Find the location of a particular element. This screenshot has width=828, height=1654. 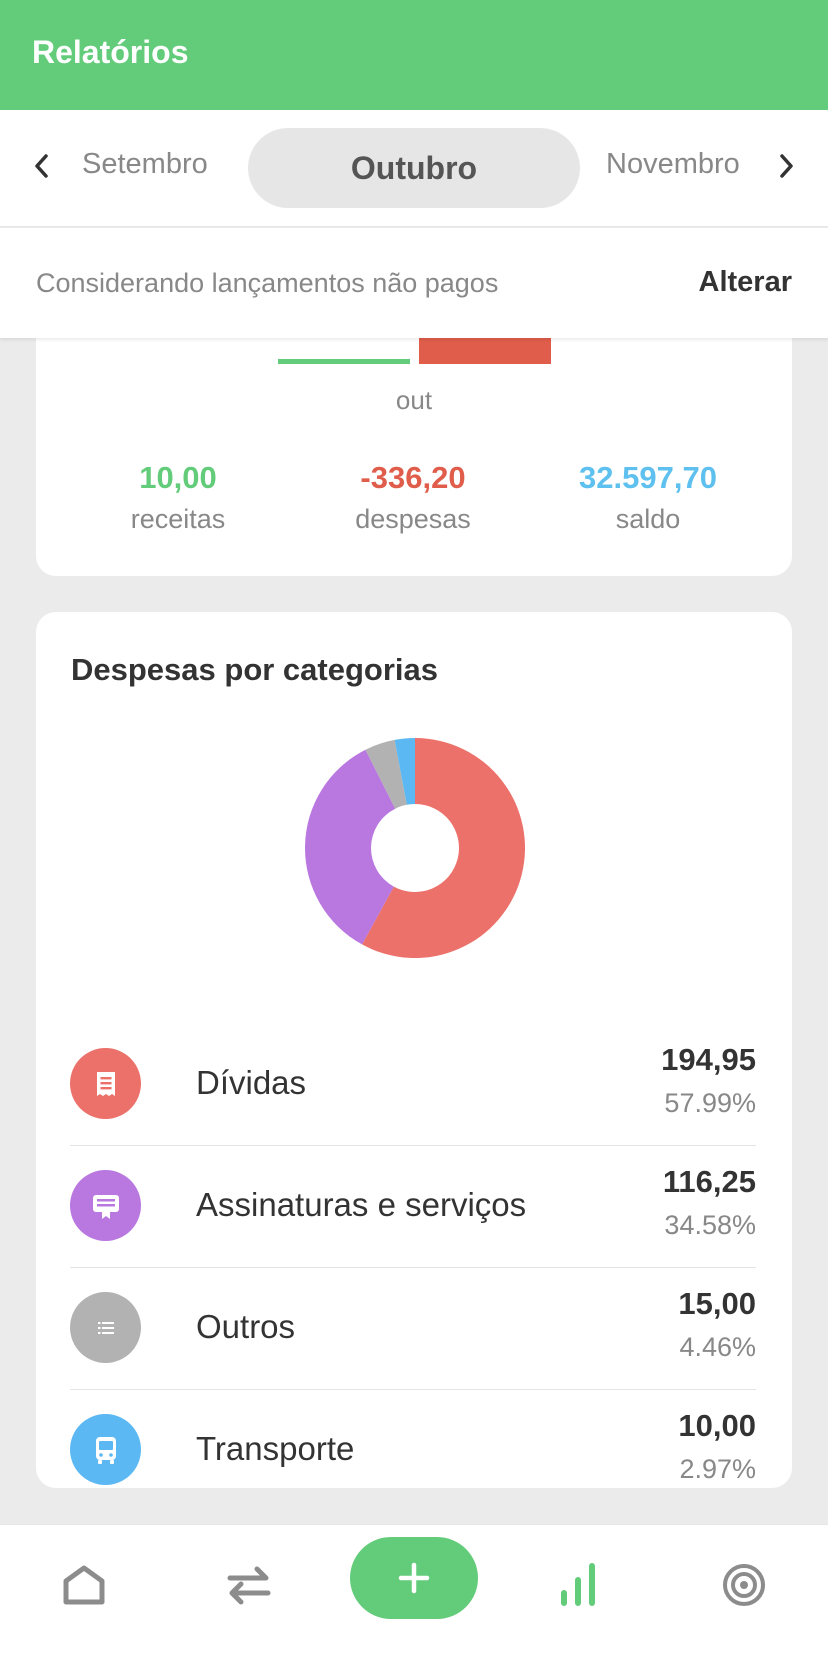

month-selector: Setembro Outubro Novembro is located at coordinates (414, 168).